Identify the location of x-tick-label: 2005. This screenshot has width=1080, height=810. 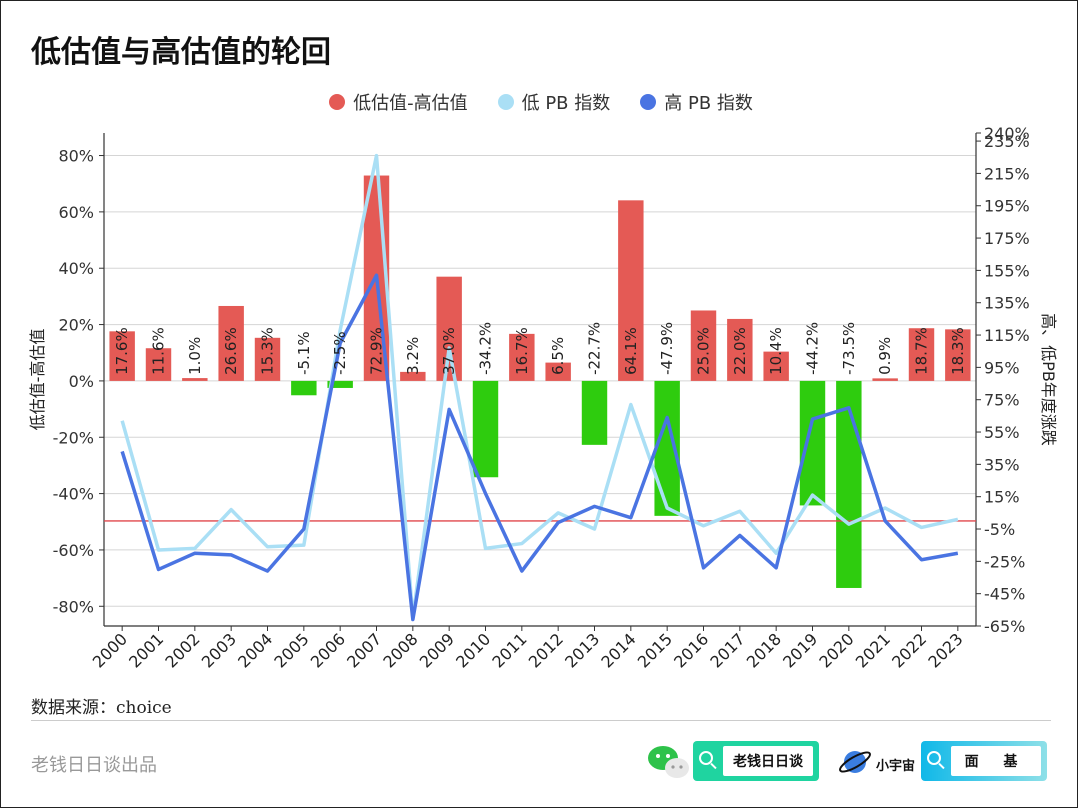
(291, 650).